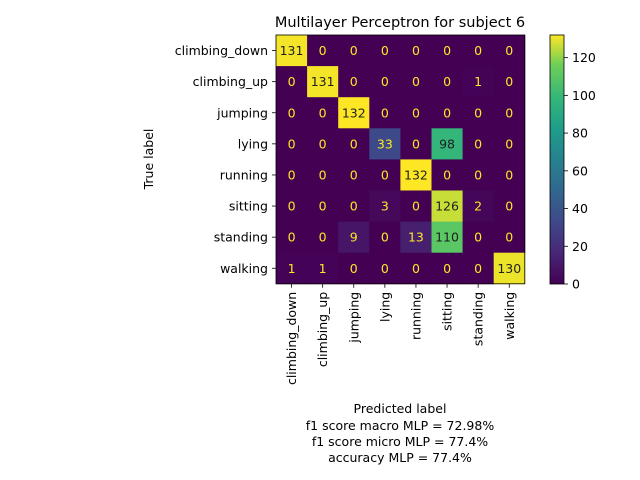 This screenshot has width=640, height=480. I want to click on colorbar-tick-label: 100, so click(584, 95).